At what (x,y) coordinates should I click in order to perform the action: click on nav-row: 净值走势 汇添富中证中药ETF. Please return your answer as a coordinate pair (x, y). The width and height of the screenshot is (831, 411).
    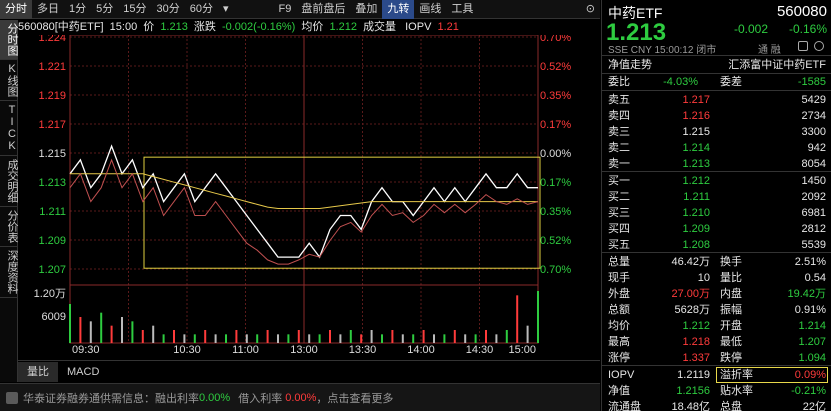
    Looking at the image, I should click on (716, 65).